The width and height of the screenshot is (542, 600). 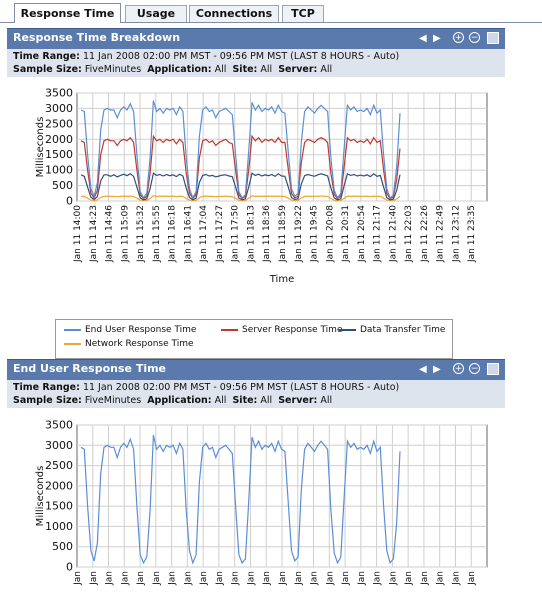 What do you see at coordinates (90, 368) in the screenshot?
I see `panel-title: End User Response Time` at bounding box center [90, 368].